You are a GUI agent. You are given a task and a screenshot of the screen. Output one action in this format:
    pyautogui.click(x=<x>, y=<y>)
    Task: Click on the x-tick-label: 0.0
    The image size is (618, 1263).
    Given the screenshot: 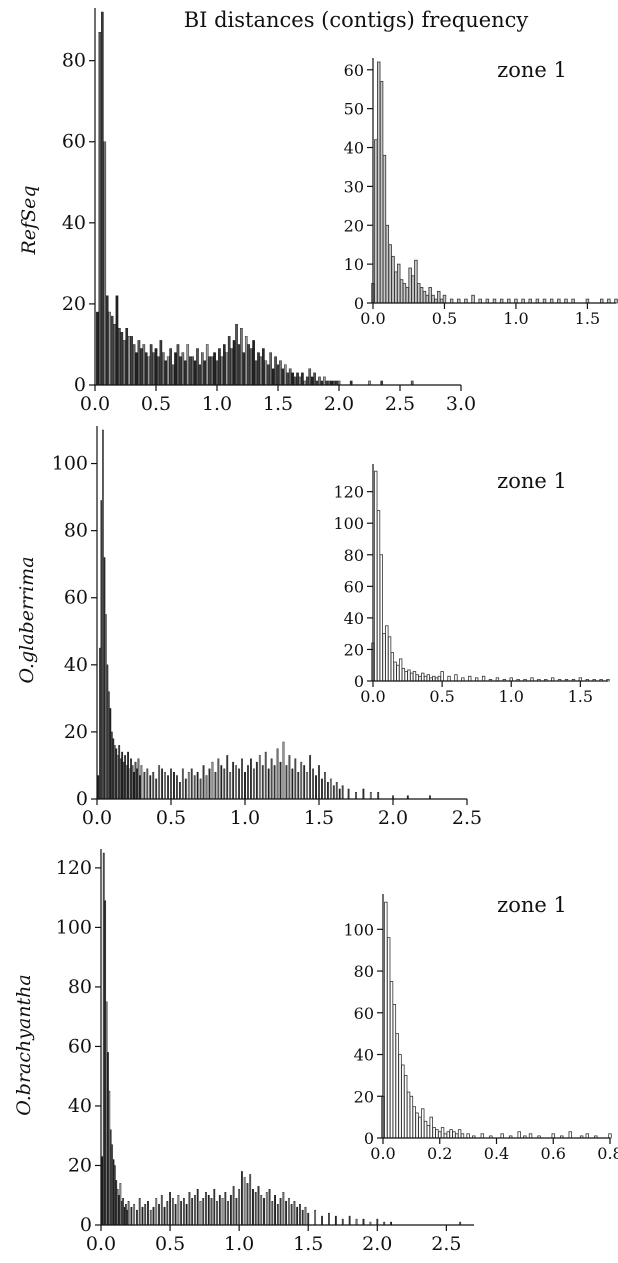 What is the action you would take?
    pyautogui.click(x=382, y=1153)
    